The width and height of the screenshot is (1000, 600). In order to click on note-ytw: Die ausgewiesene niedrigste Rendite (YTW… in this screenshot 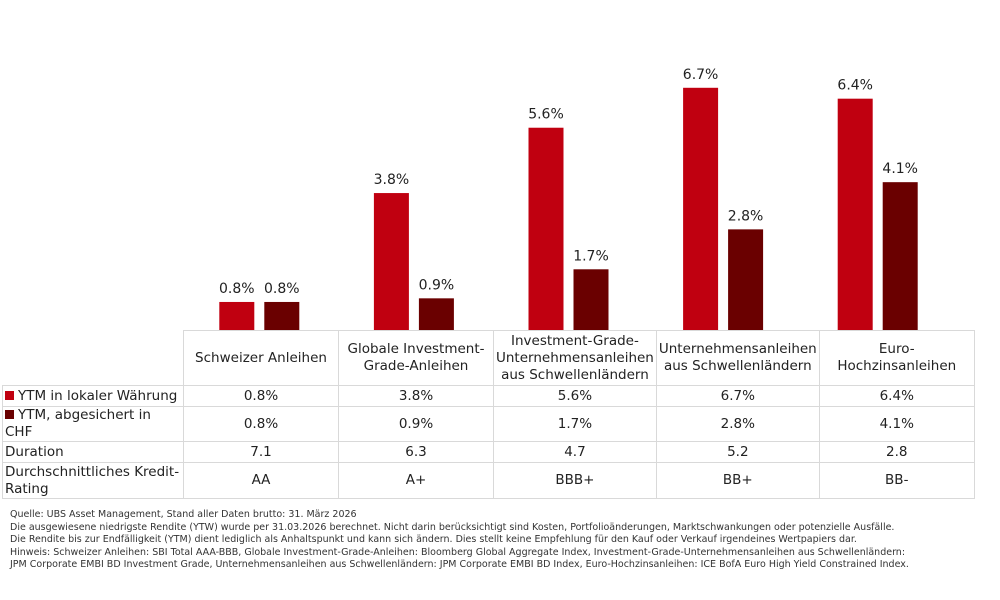, I will do `click(452, 527)`.